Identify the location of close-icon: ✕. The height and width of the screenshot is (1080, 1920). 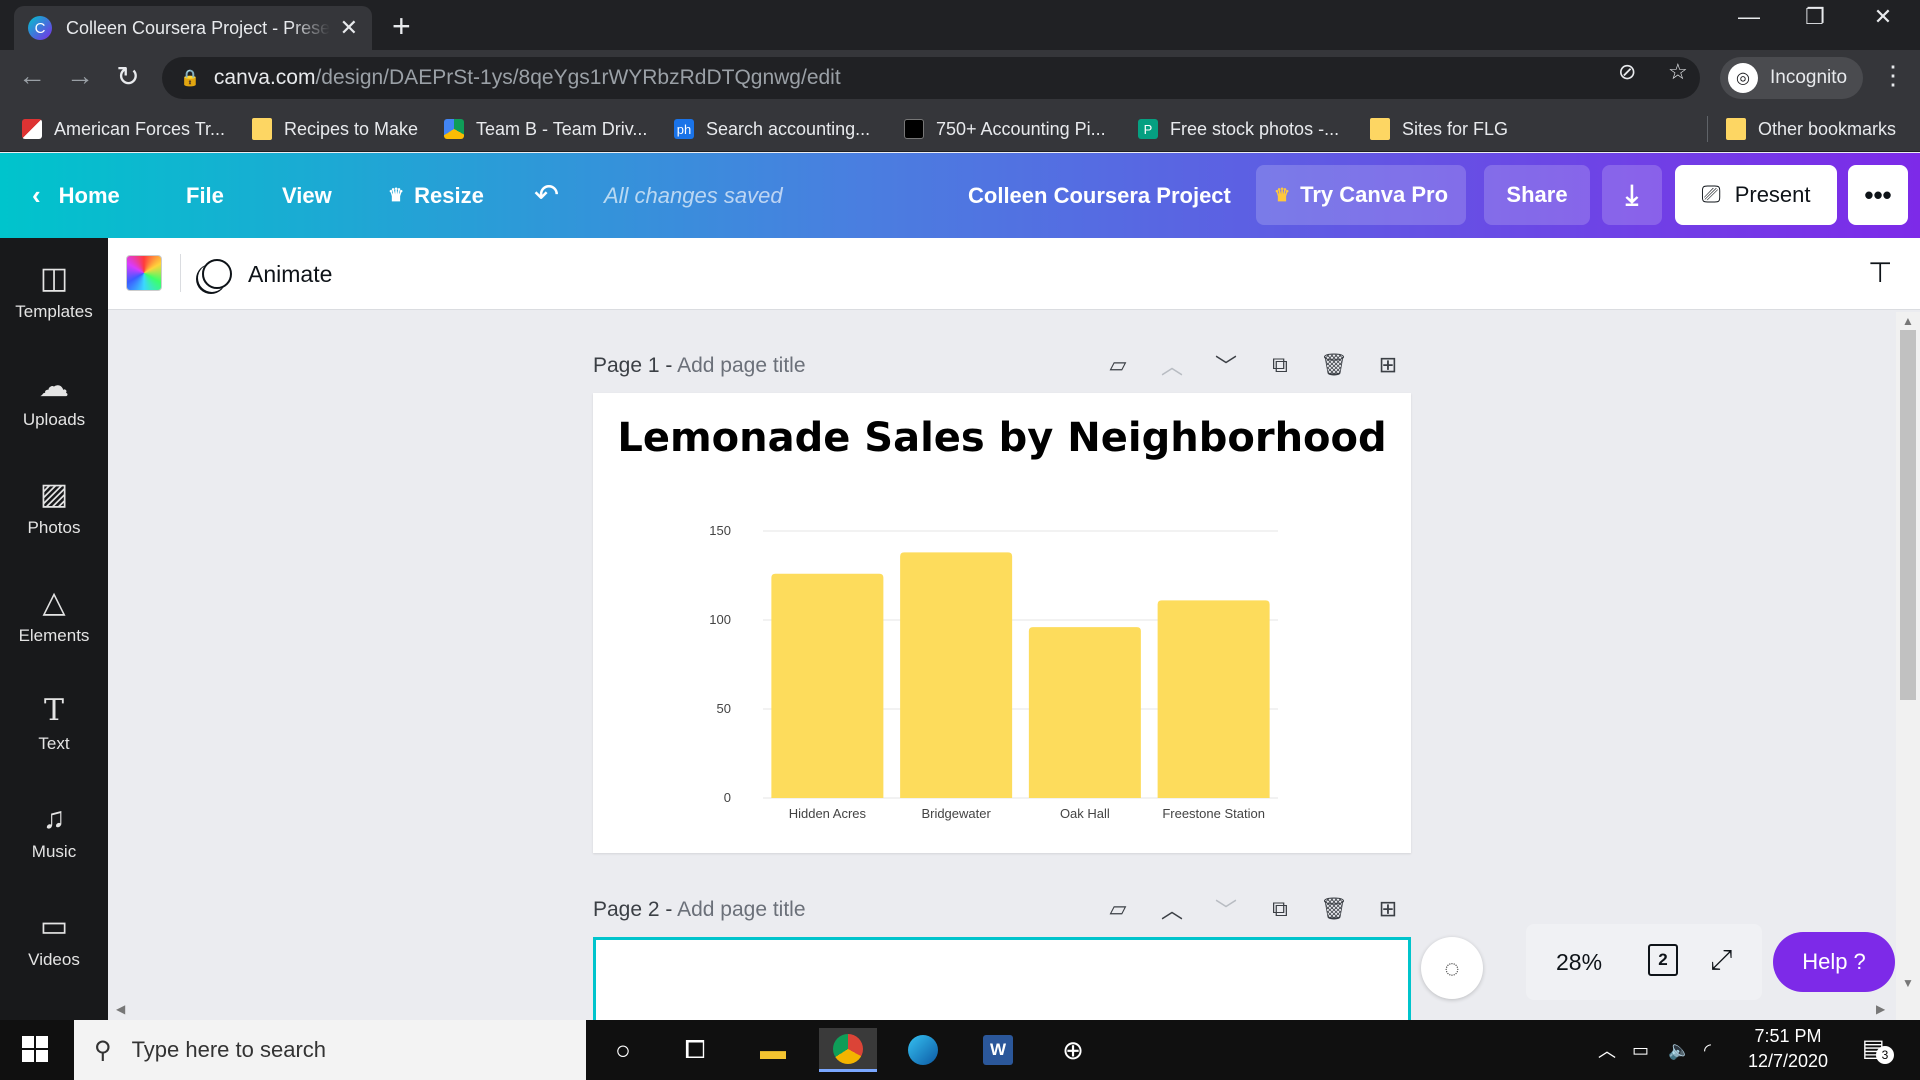
(348, 27).